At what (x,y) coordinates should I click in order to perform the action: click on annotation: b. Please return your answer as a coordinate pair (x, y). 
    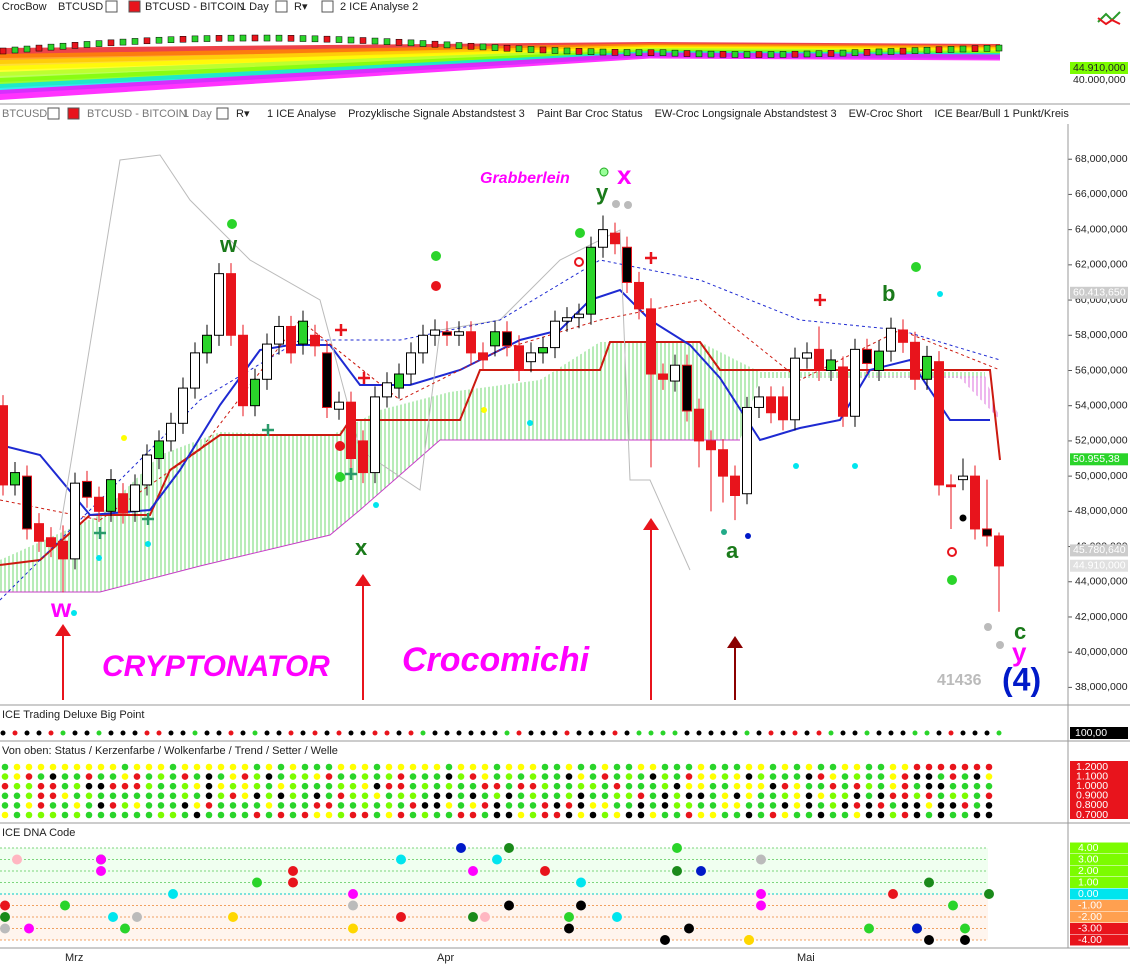
    Looking at the image, I should click on (888, 293).